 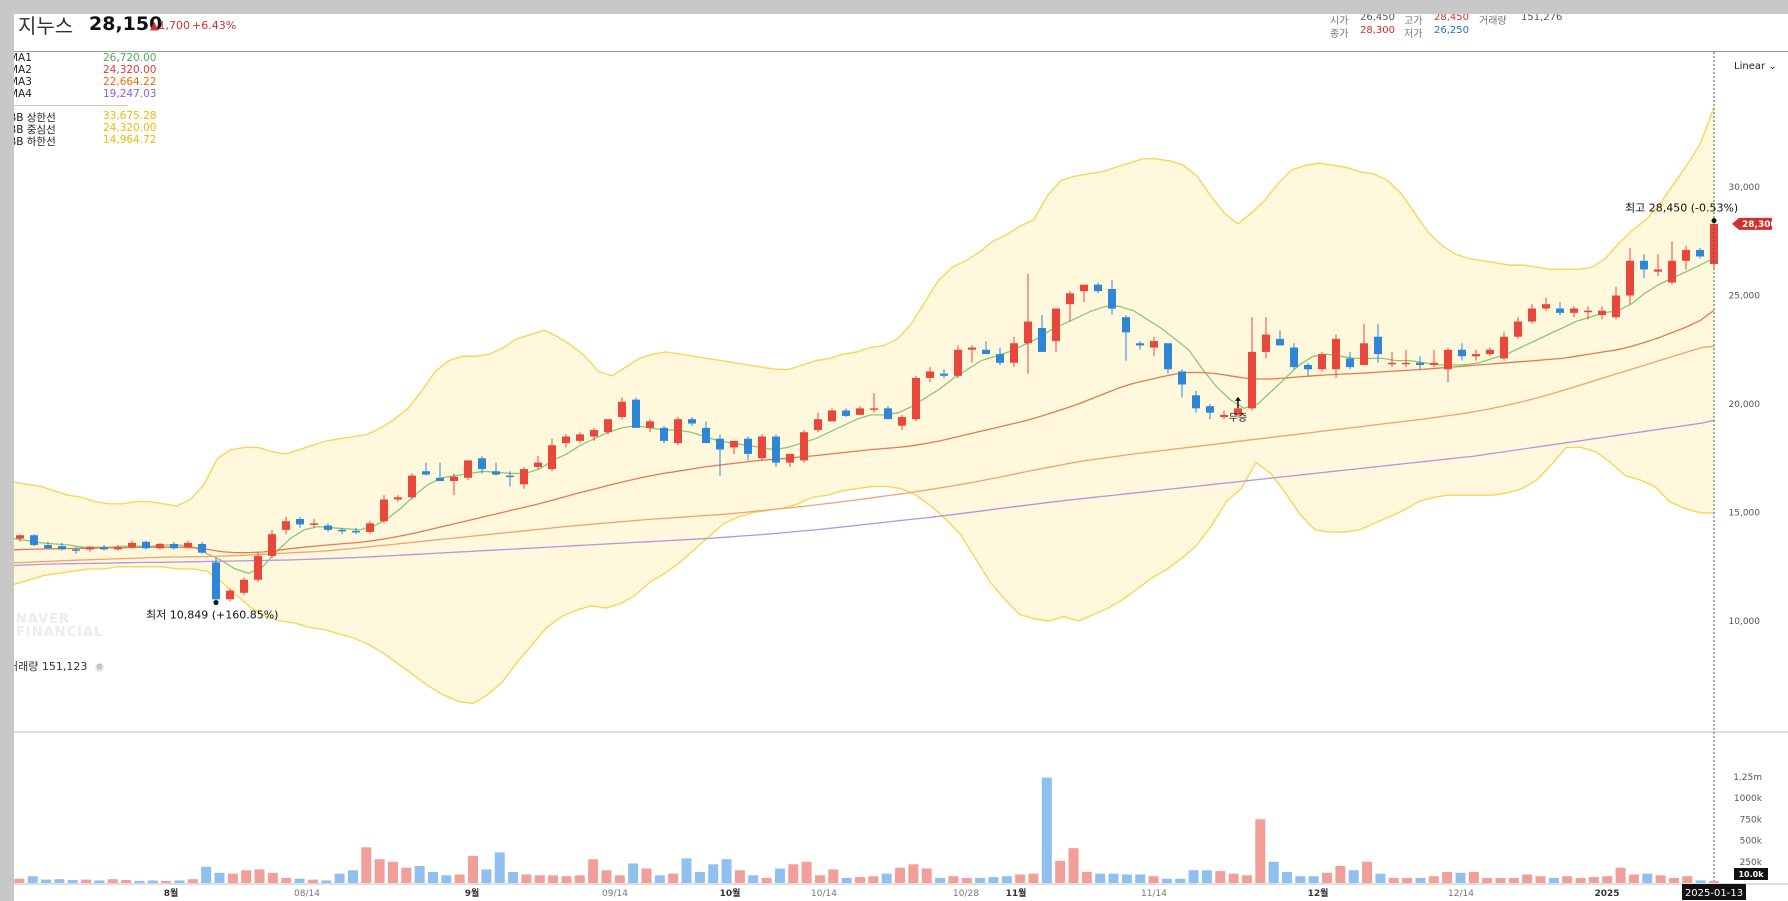 I want to click on volume-panel-title: 거래량, so click(x=26, y=666).